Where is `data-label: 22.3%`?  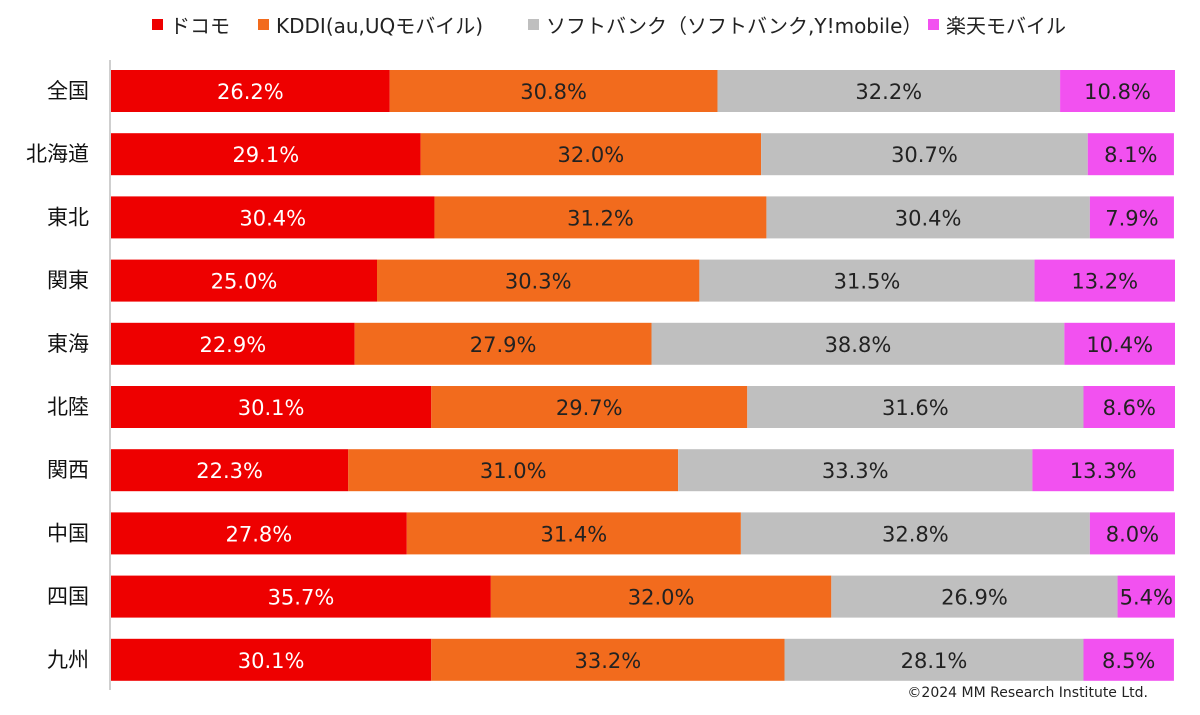
data-label: 22.3% is located at coordinates (229, 471).